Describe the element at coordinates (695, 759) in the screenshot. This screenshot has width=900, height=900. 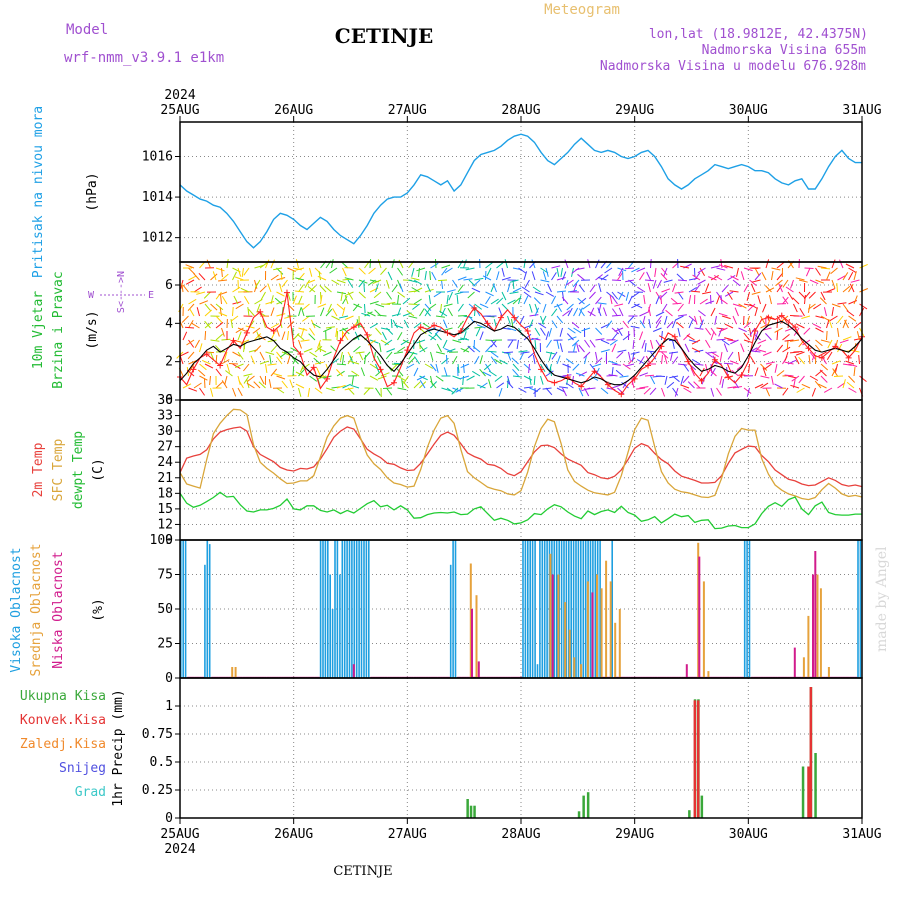
I see `precip-conv-bar` at that location.